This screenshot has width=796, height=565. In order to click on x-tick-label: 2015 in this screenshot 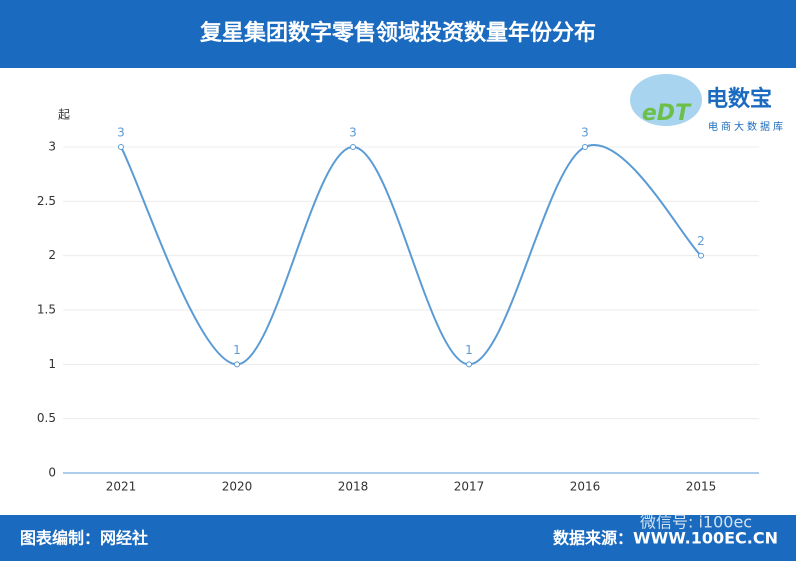, I will do `click(701, 487)`.